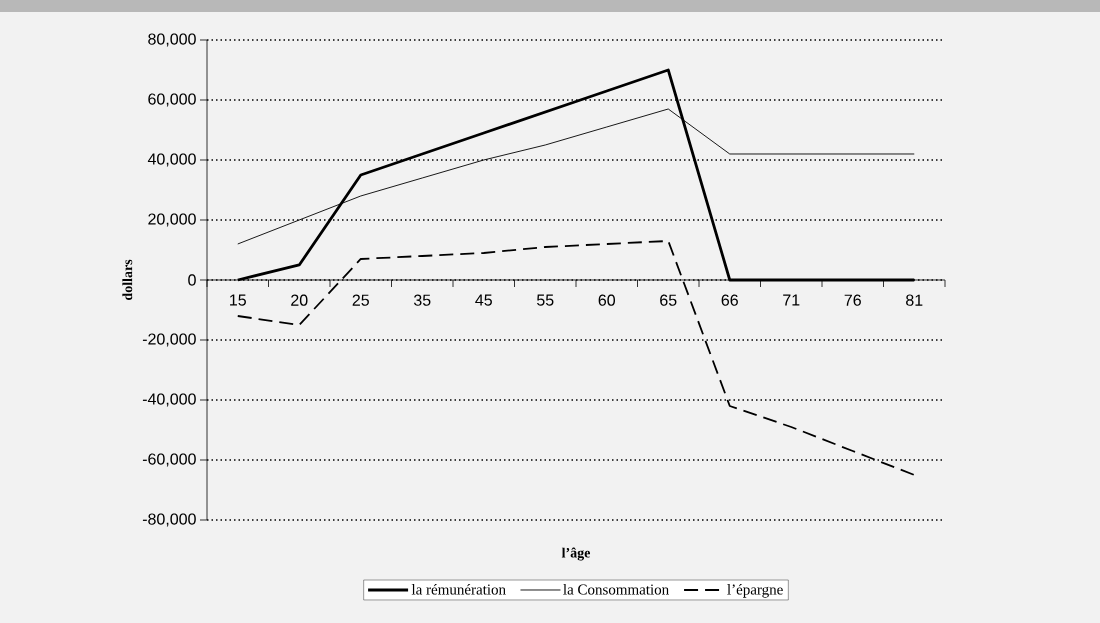  What do you see at coordinates (852, 300) in the screenshot?
I see `x-tick-label: 76` at bounding box center [852, 300].